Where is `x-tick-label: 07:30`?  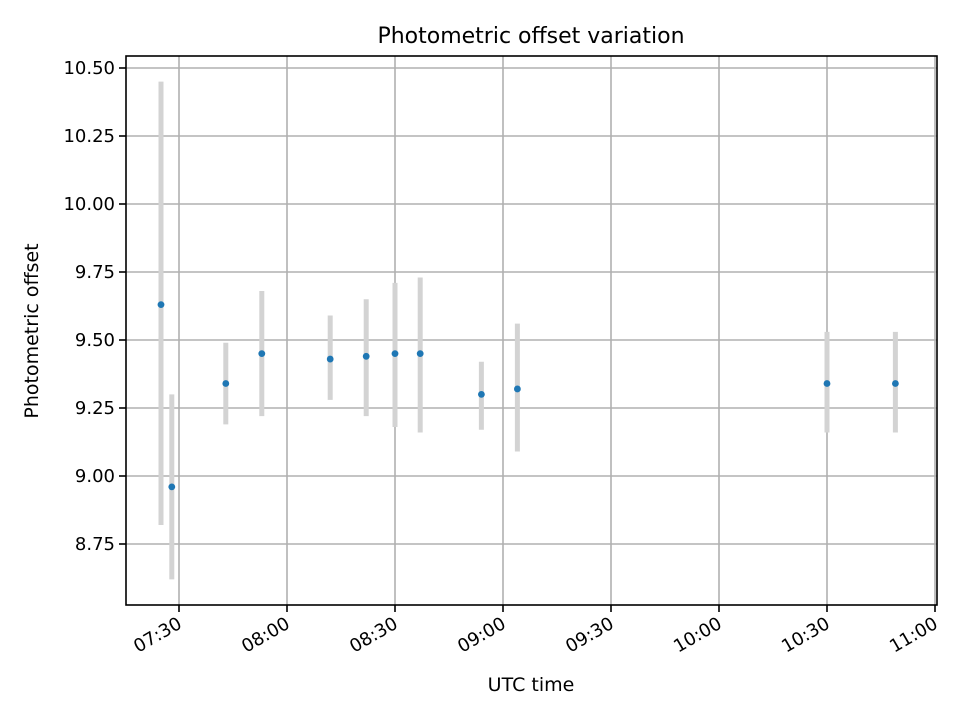
x-tick-label: 07:30 is located at coordinates (157, 635).